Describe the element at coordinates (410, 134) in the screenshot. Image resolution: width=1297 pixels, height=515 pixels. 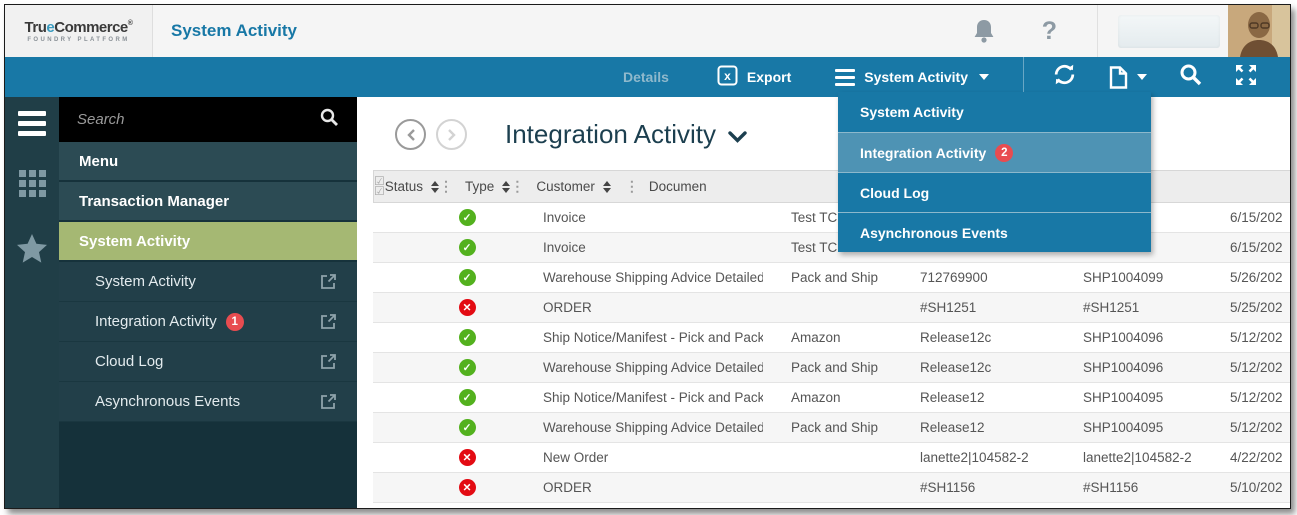
I see `back-button` at that location.